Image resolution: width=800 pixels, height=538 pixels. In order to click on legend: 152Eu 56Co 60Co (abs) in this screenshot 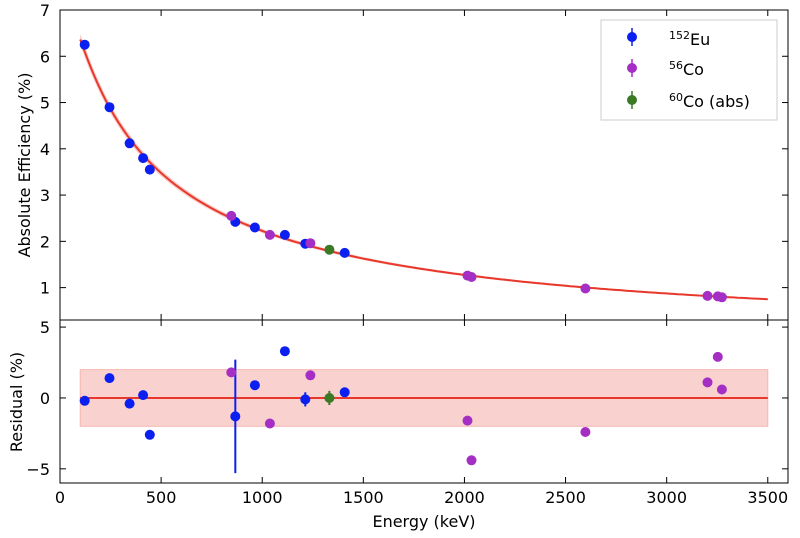, I will do `click(689, 70)`.